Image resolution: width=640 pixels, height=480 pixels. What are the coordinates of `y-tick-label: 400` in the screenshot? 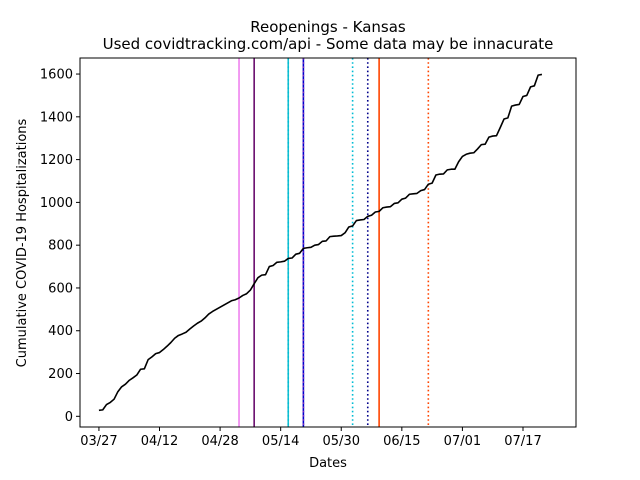 It's located at (60, 331).